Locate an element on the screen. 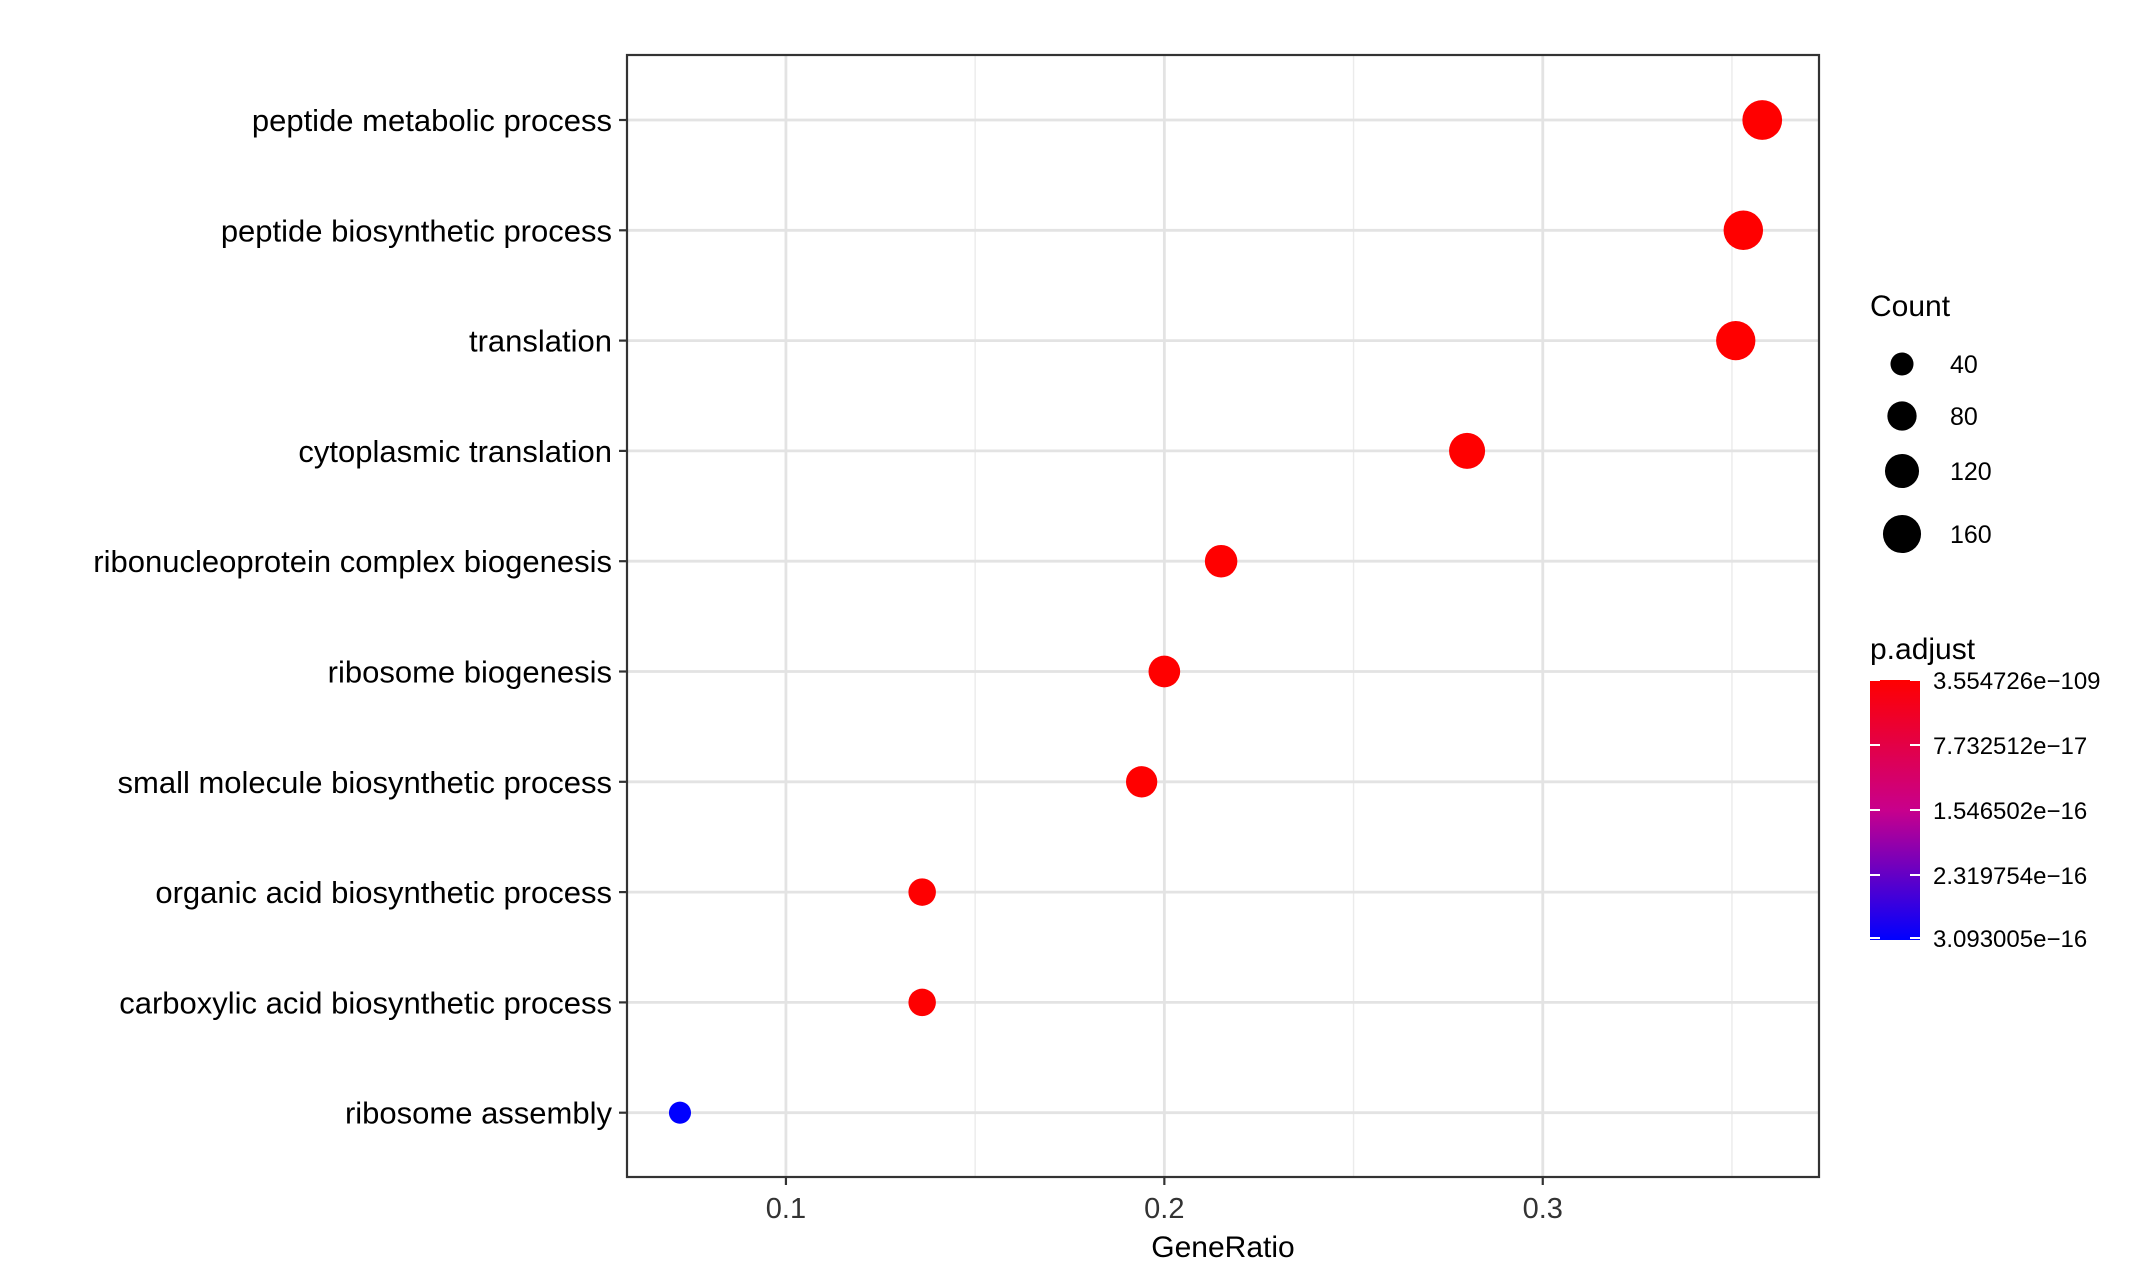  y-tick-label: organic acid biosynthetic process is located at coordinates (383, 892).